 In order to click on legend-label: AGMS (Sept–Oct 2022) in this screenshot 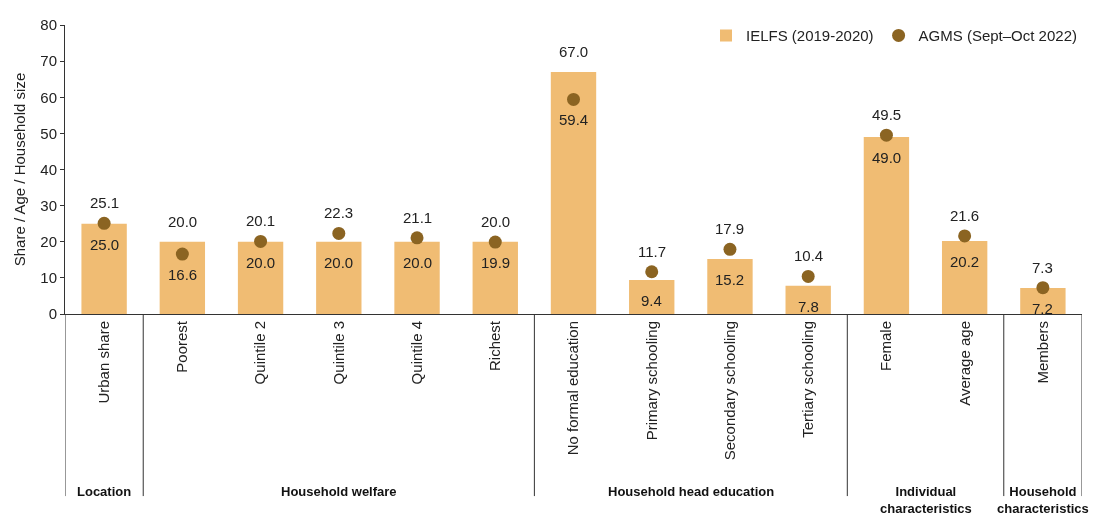, I will do `click(997, 36)`.